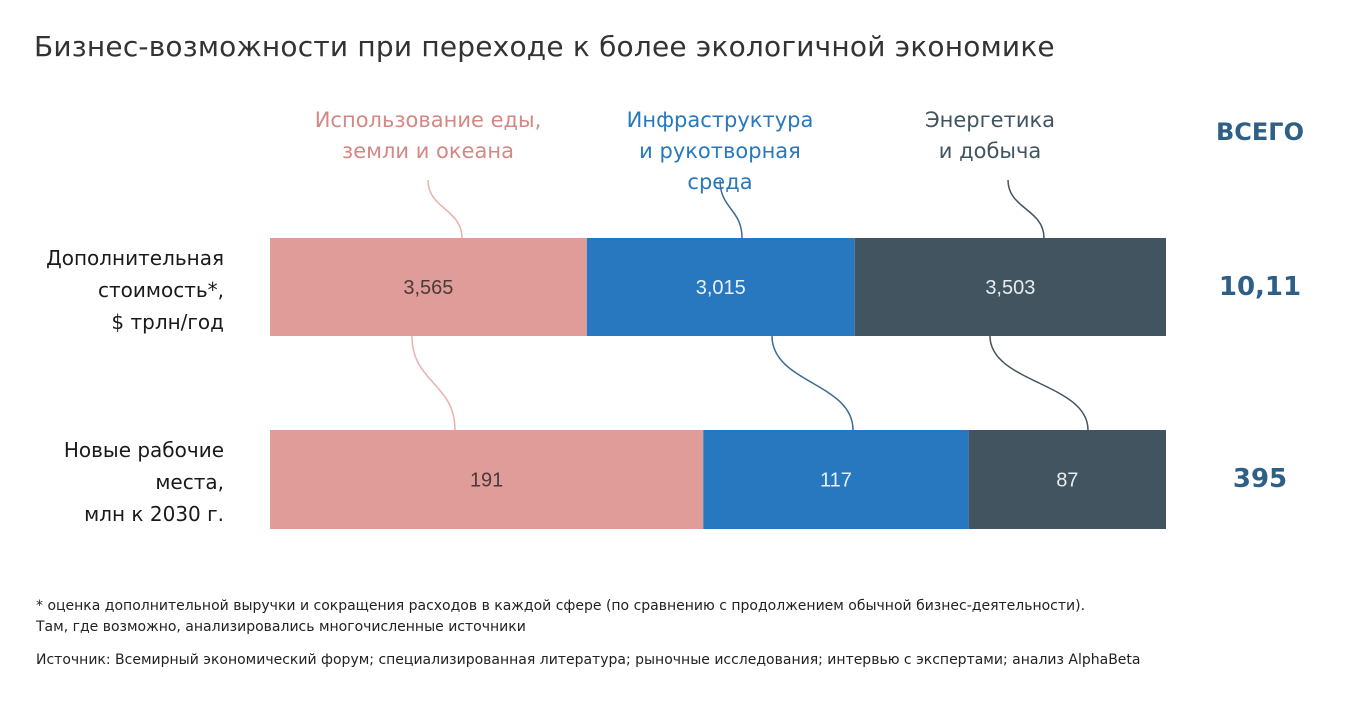  What do you see at coordinates (433, 383) in the screenshot?
I see `row-connector-food` at bounding box center [433, 383].